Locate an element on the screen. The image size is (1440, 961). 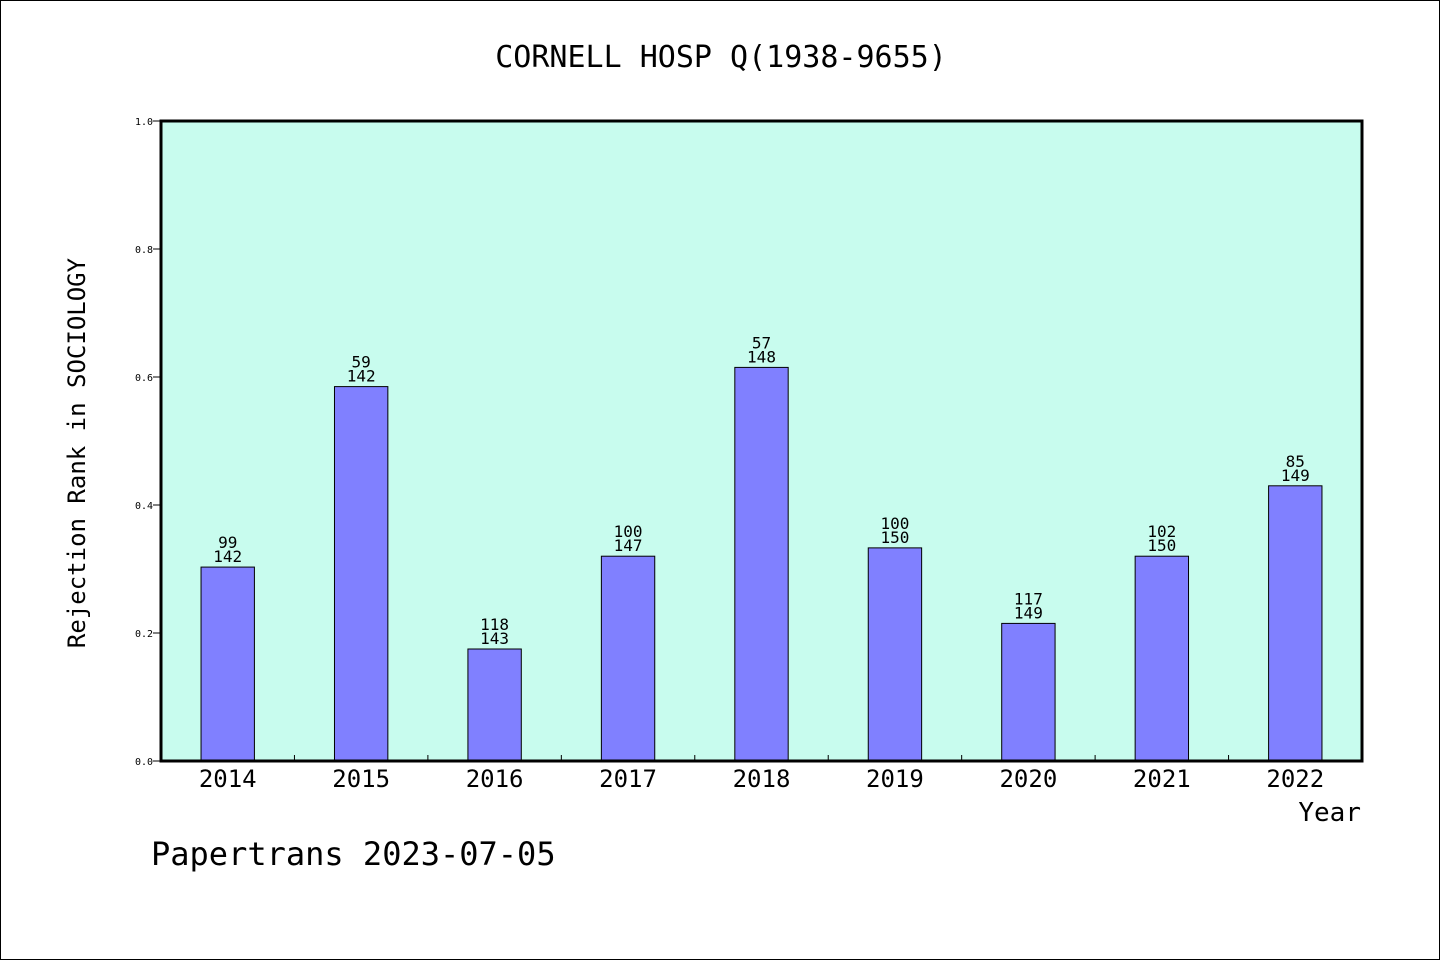
bar-total-label: 147 is located at coordinates (628, 545).